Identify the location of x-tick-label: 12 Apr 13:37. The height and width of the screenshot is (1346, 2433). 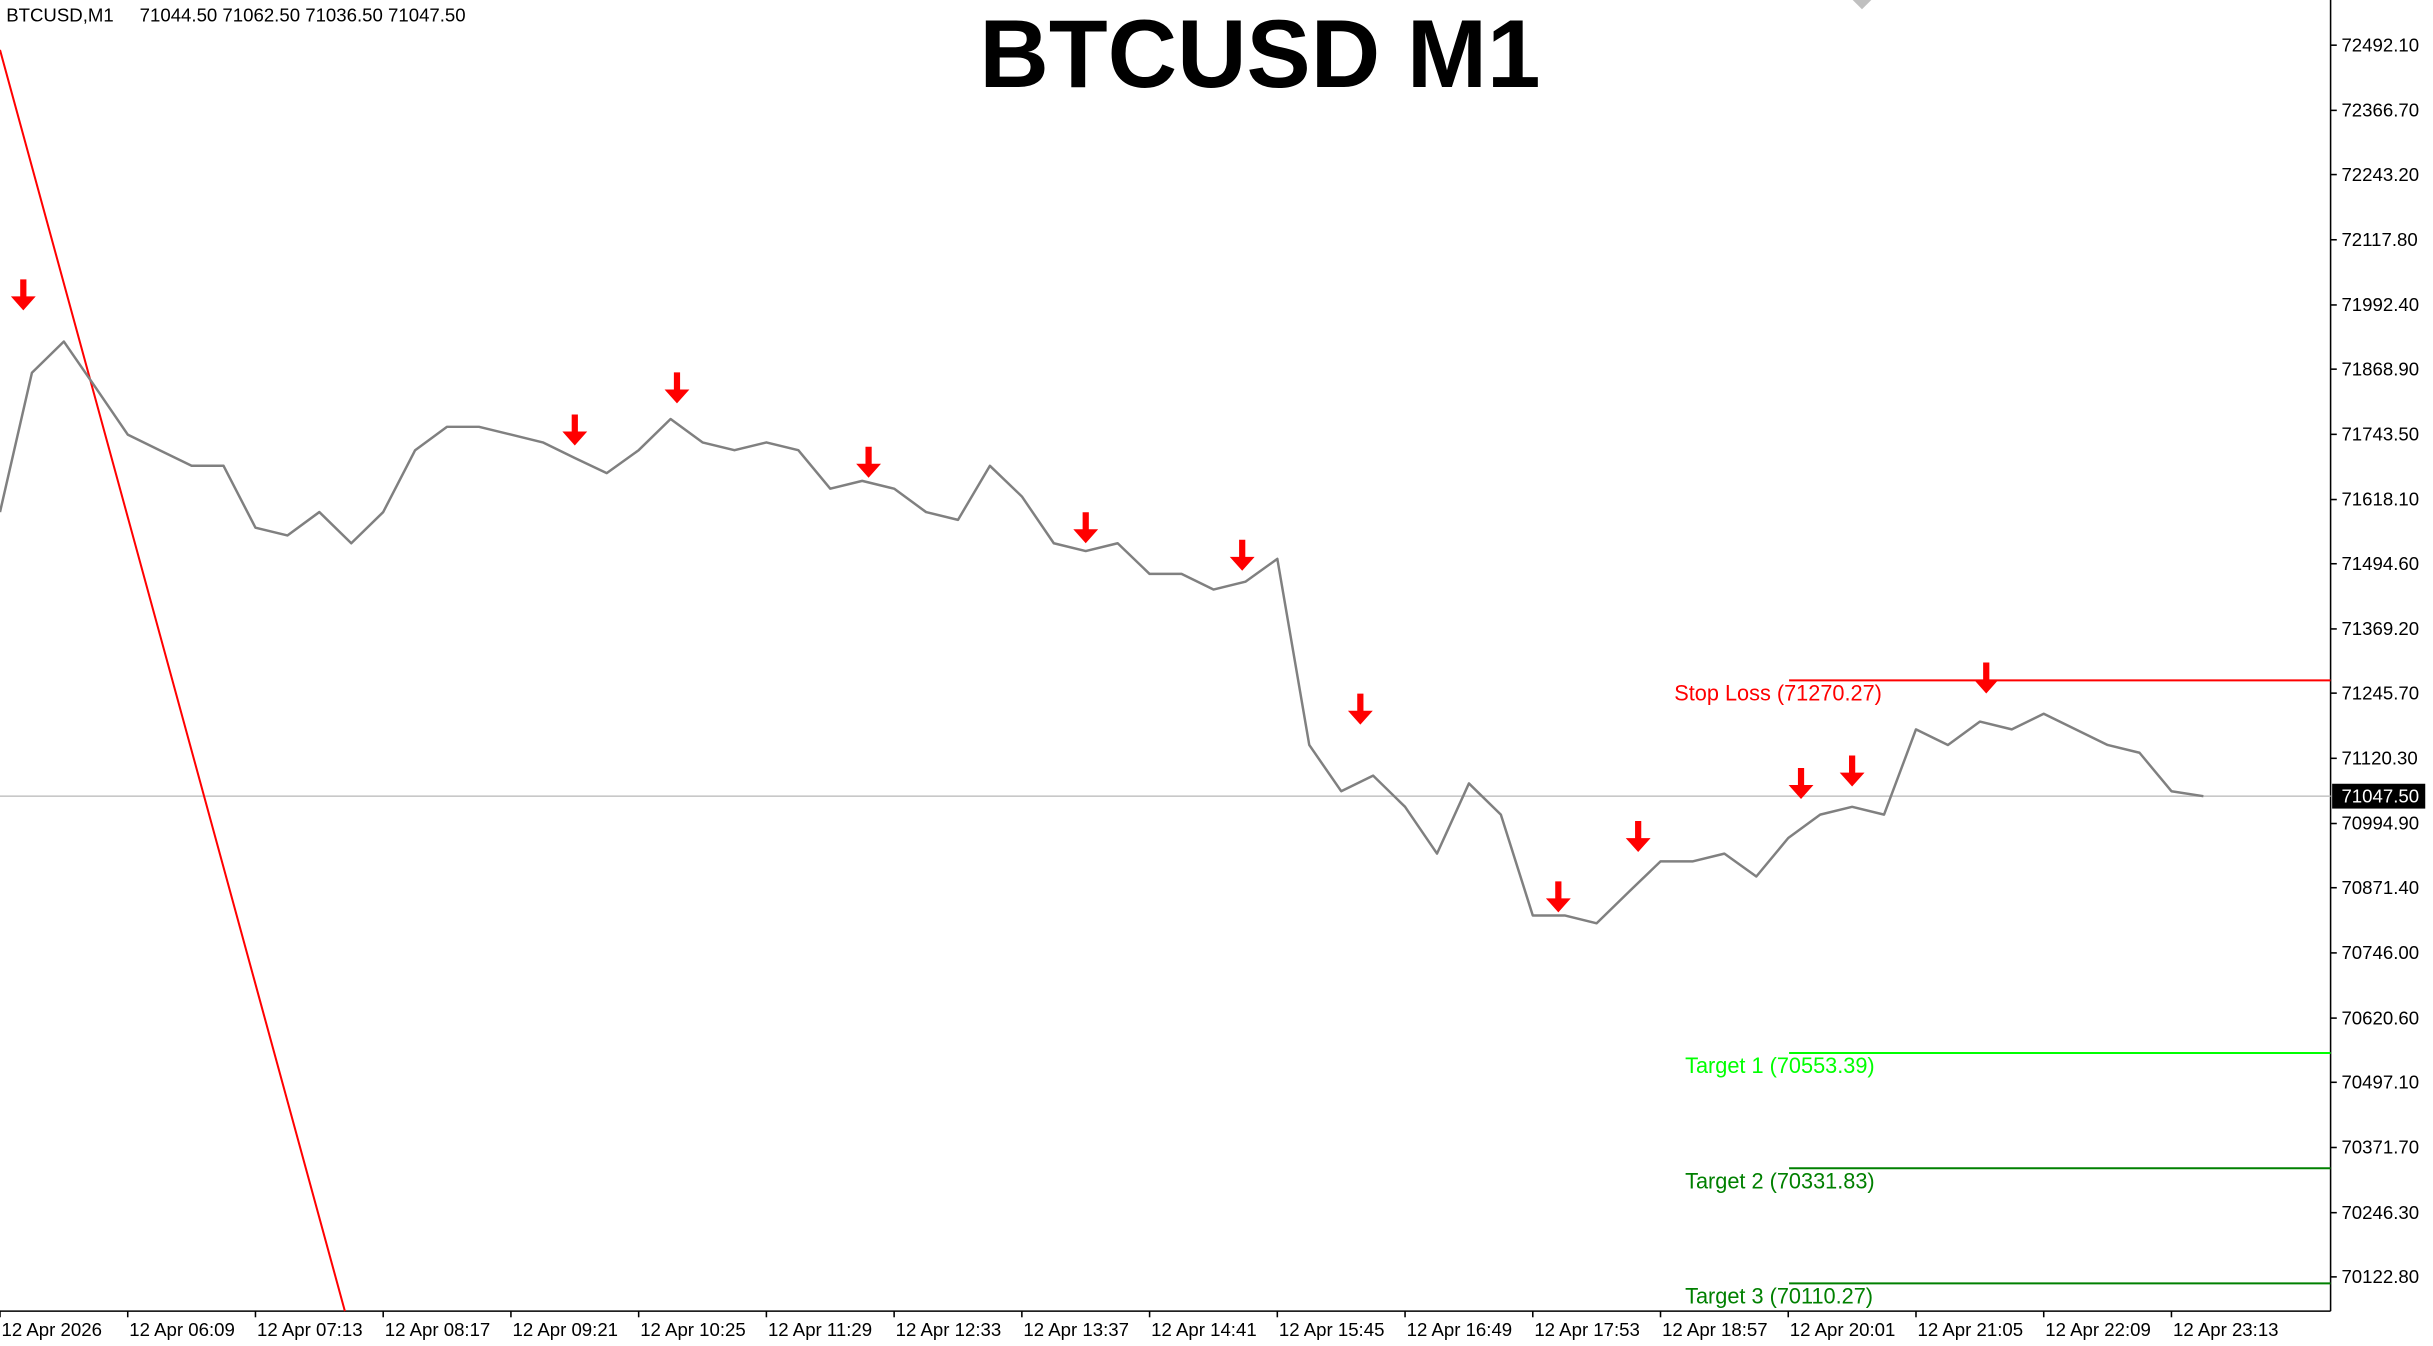
(1076, 1329).